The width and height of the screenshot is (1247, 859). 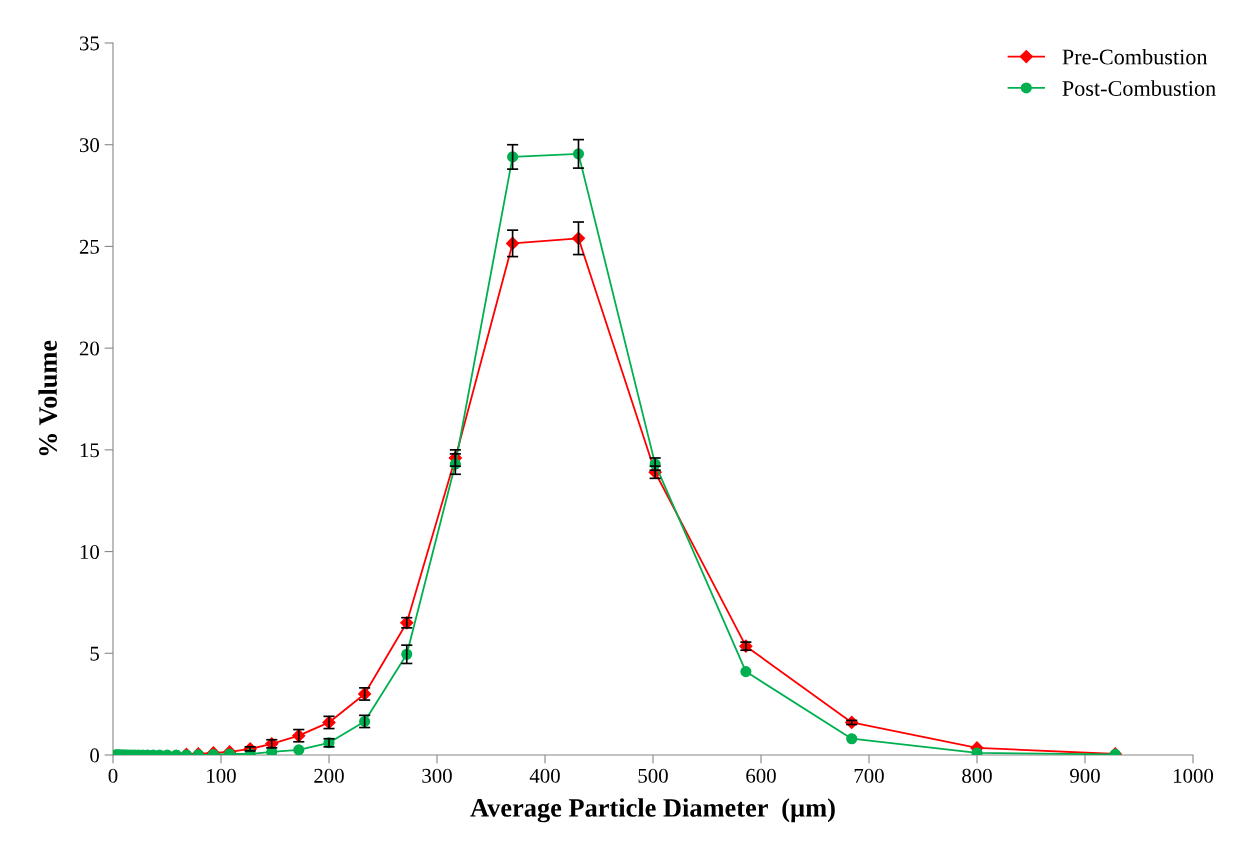 What do you see at coordinates (1139, 88) in the screenshot?
I see `legend-label: Post-Combustion` at bounding box center [1139, 88].